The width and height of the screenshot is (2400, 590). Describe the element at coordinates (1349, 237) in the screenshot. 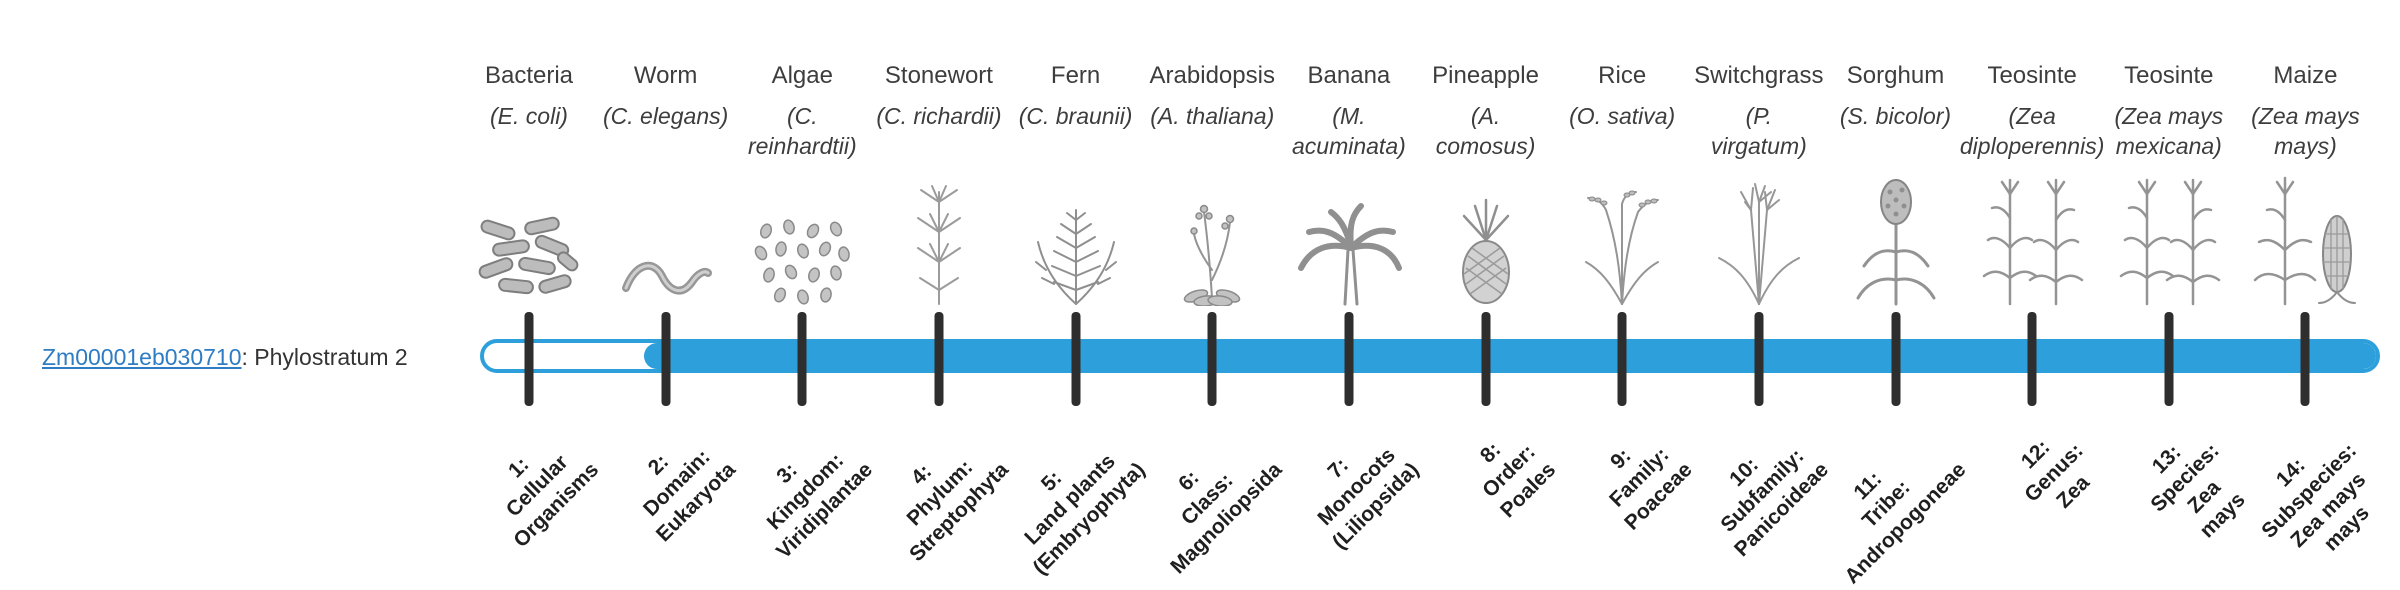

I see `banana-icon` at that location.